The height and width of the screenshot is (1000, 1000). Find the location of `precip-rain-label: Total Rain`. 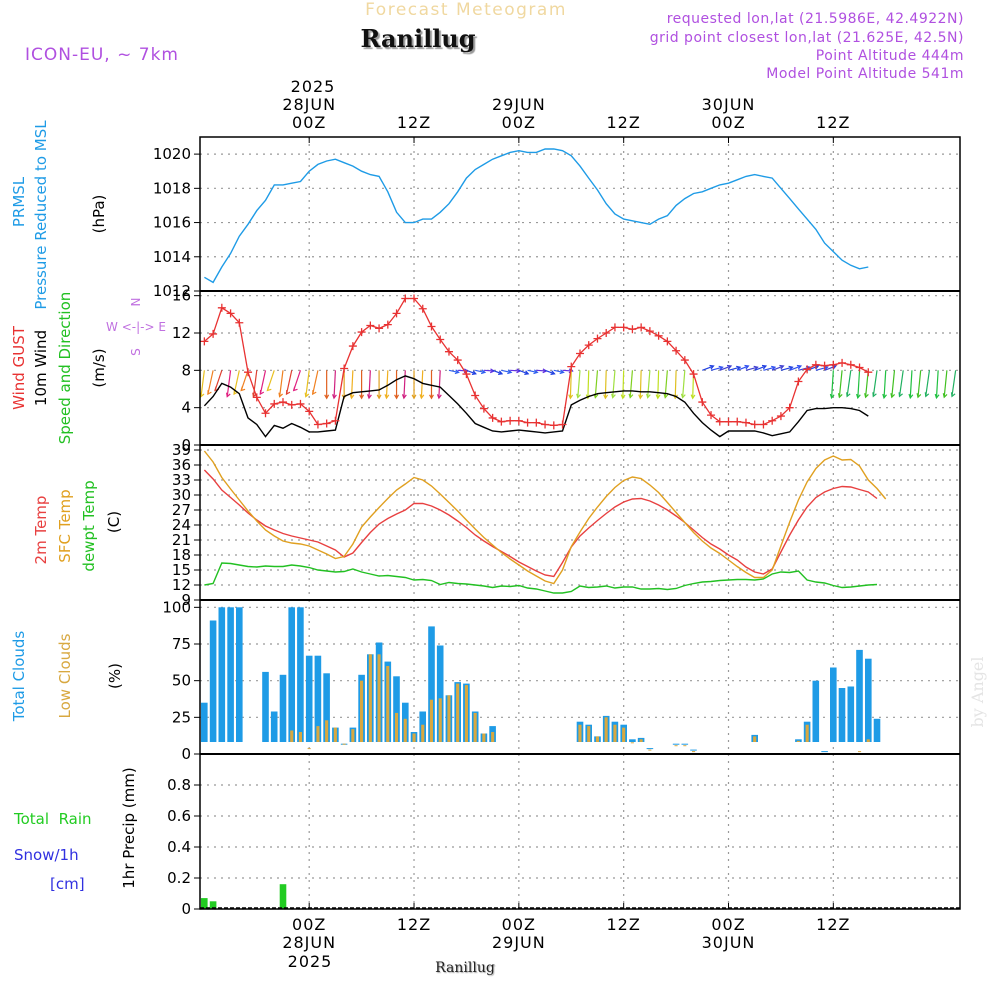

precip-rain-label: Total Rain is located at coordinates (52, 819).